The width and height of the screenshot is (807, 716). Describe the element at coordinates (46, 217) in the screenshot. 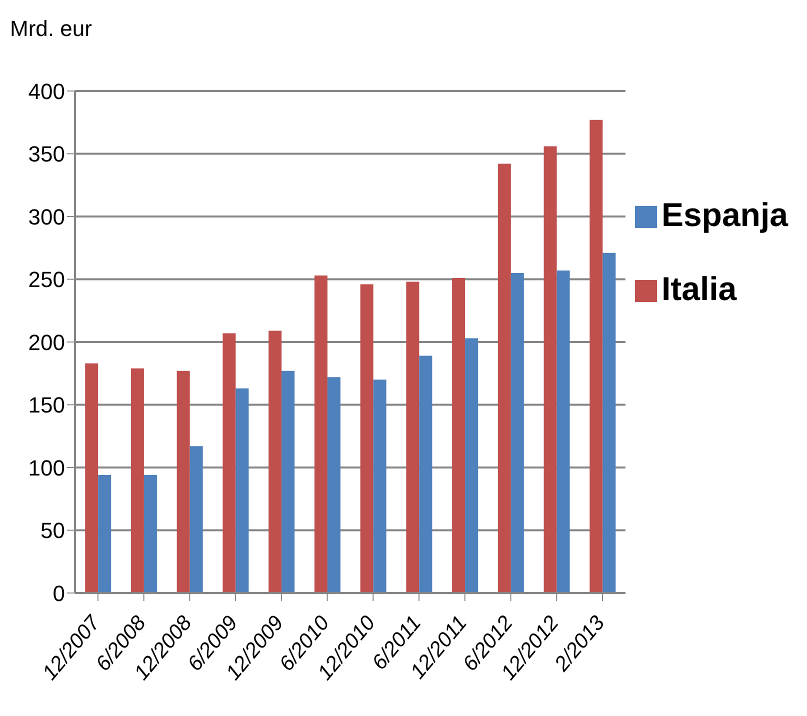

I see `y-tick-label: 300` at that location.